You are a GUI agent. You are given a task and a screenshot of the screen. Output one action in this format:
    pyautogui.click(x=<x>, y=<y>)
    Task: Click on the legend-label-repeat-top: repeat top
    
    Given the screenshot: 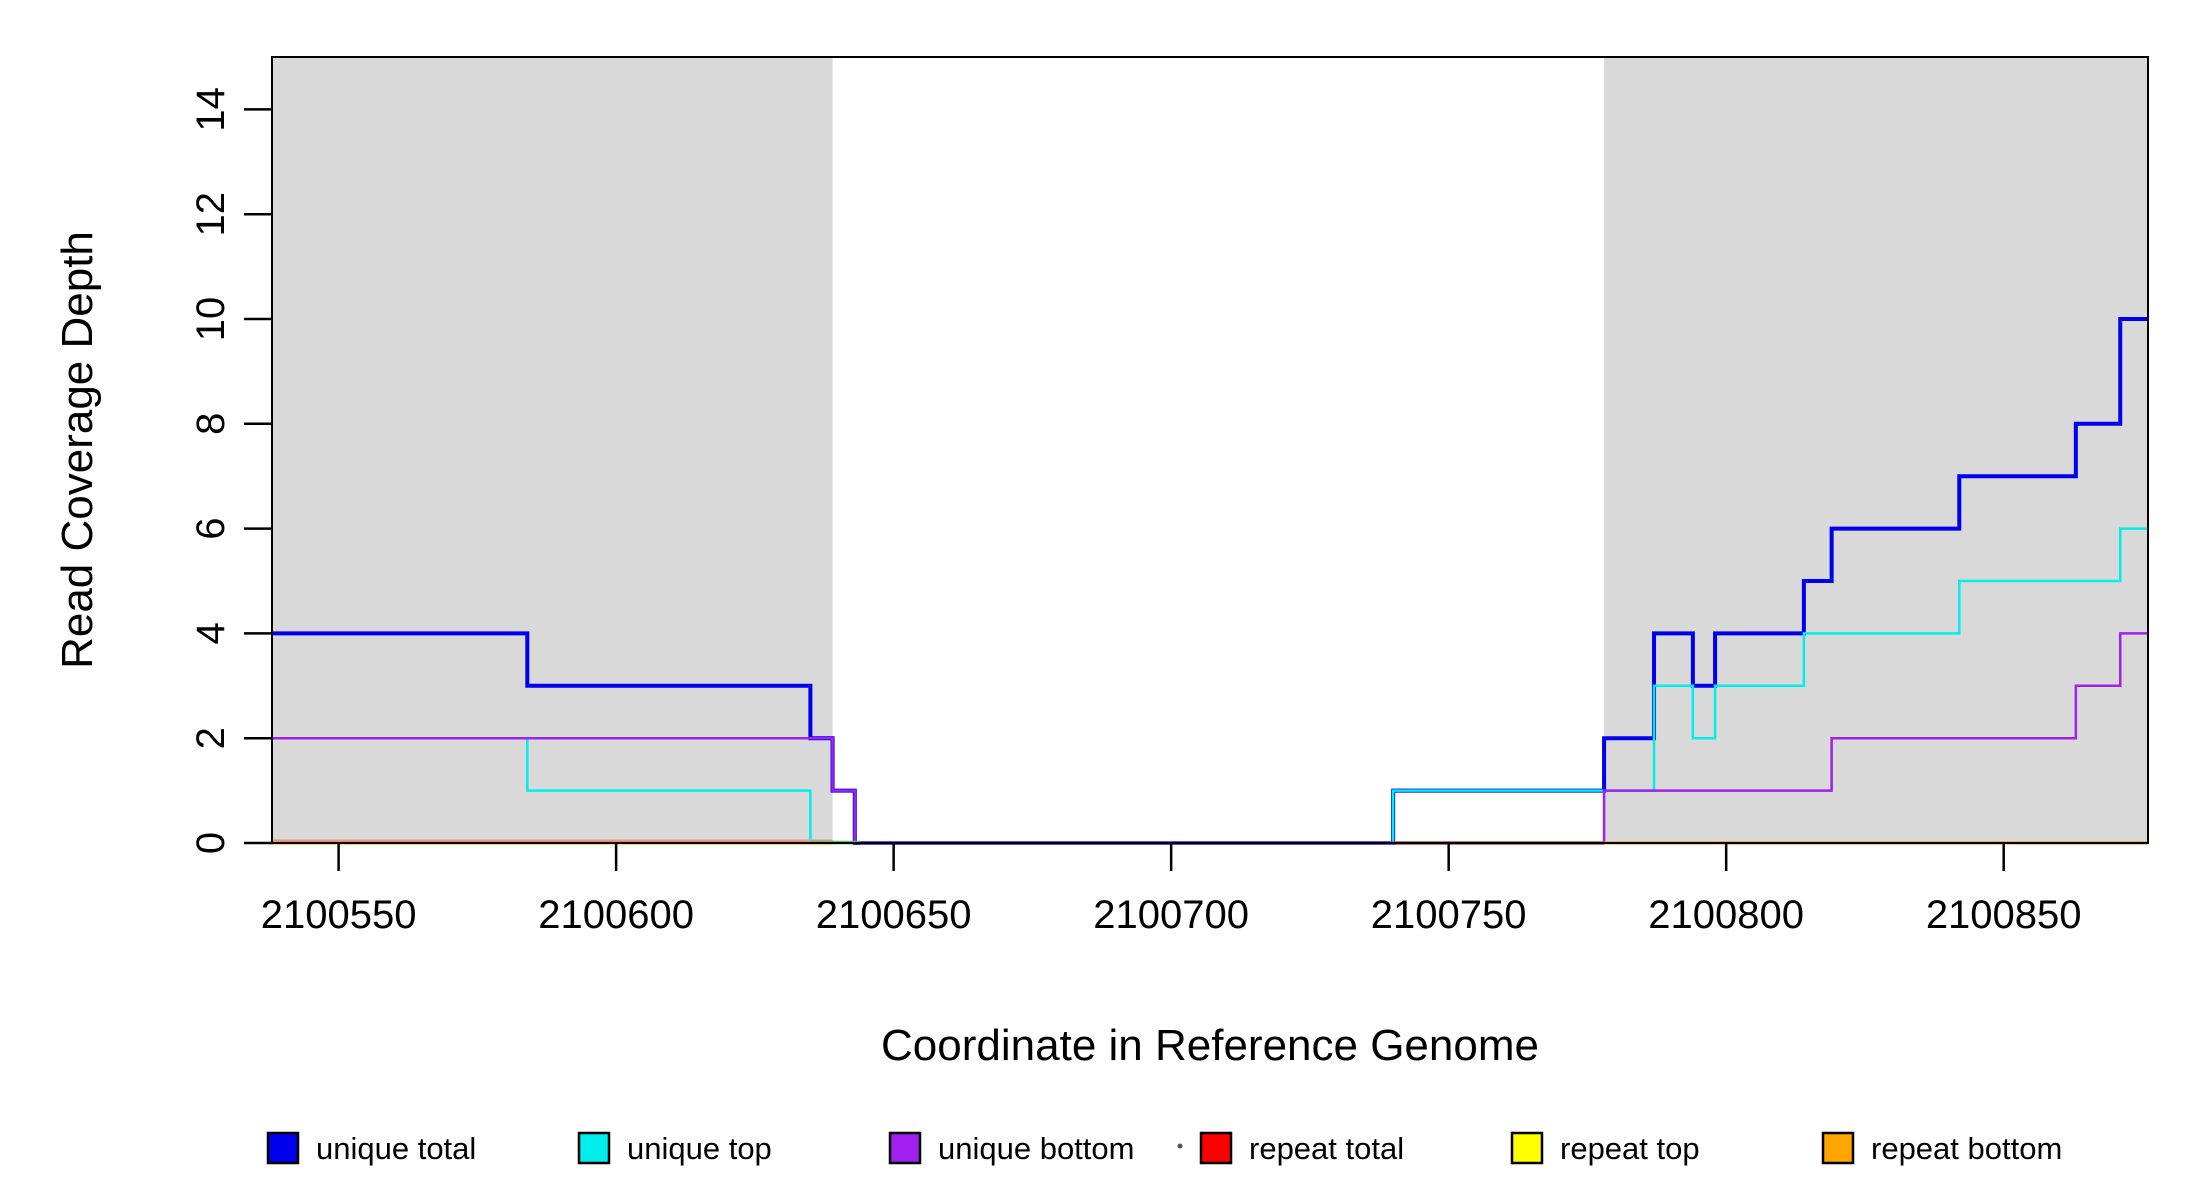 What is the action you would take?
    pyautogui.click(x=1630, y=1148)
    